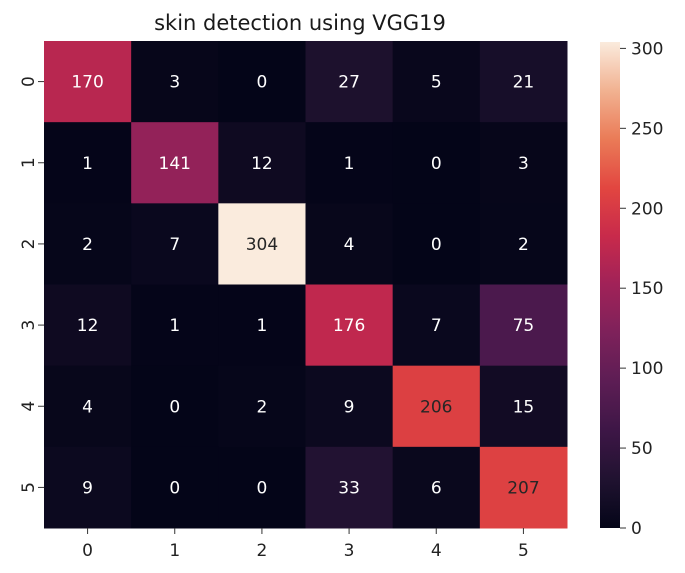  Describe the element at coordinates (523, 551) in the screenshot. I see `x-tick-label: 5` at that location.